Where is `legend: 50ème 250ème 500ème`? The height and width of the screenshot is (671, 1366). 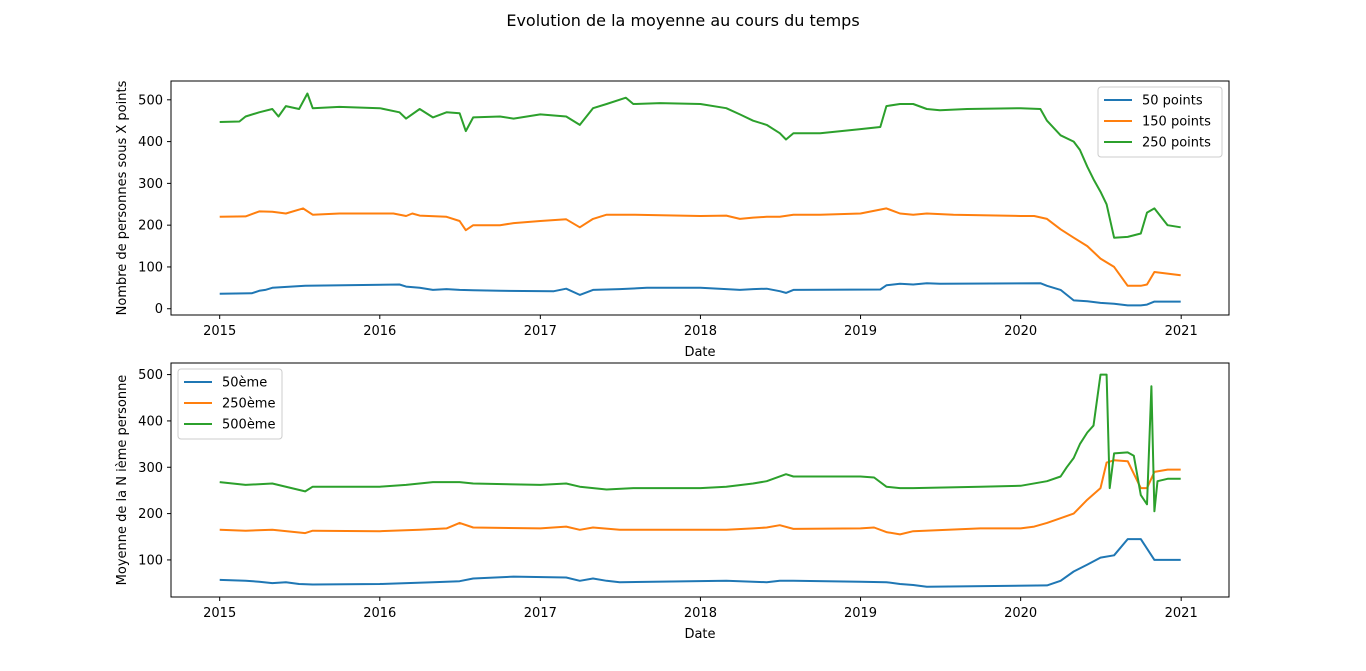
legend: 50ème 250ème 500ème is located at coordinates (230, 404).